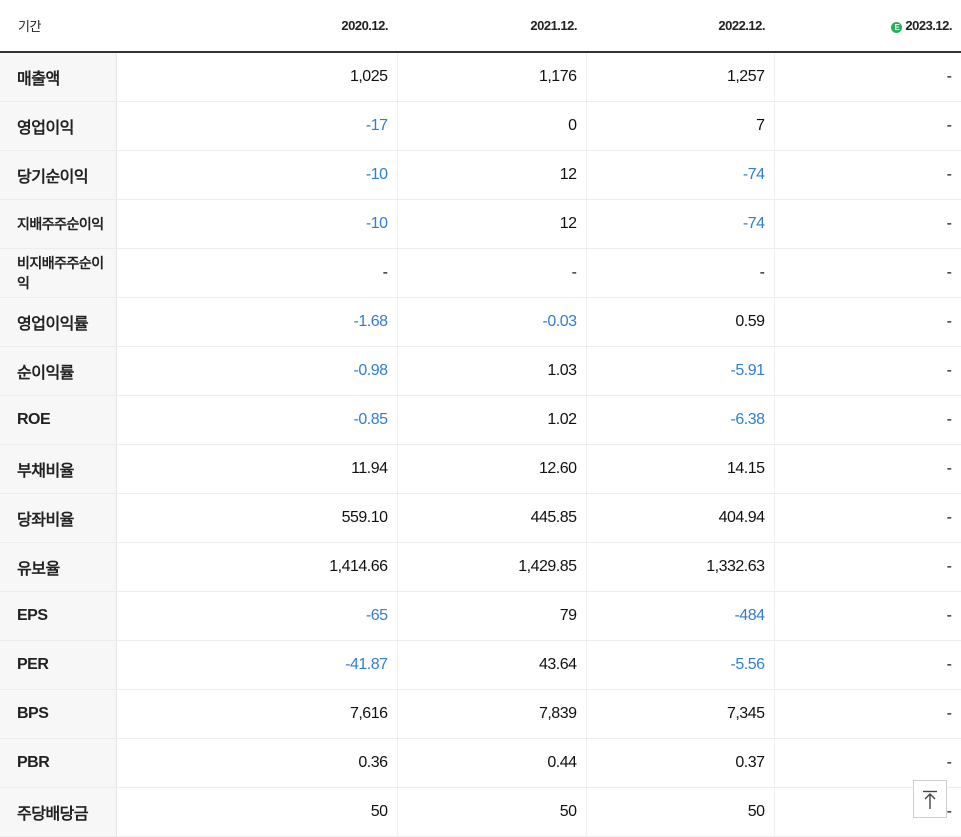 The height and width of the screenshot is (837, 961). I want to click on row-label: 영업이익, so click(58, 126).